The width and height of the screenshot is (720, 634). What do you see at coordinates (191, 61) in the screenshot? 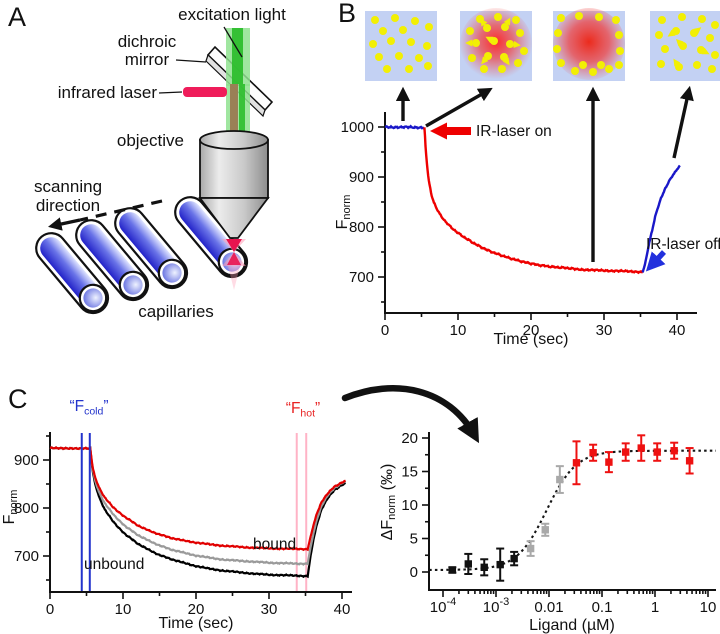
I see `dichroic-pointer-line` at bounding box center [191, 61].